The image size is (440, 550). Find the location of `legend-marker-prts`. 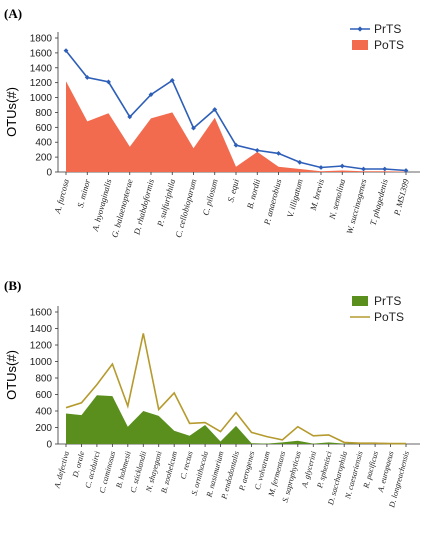

legend-marker-prts is located at coordinates (360, 29).